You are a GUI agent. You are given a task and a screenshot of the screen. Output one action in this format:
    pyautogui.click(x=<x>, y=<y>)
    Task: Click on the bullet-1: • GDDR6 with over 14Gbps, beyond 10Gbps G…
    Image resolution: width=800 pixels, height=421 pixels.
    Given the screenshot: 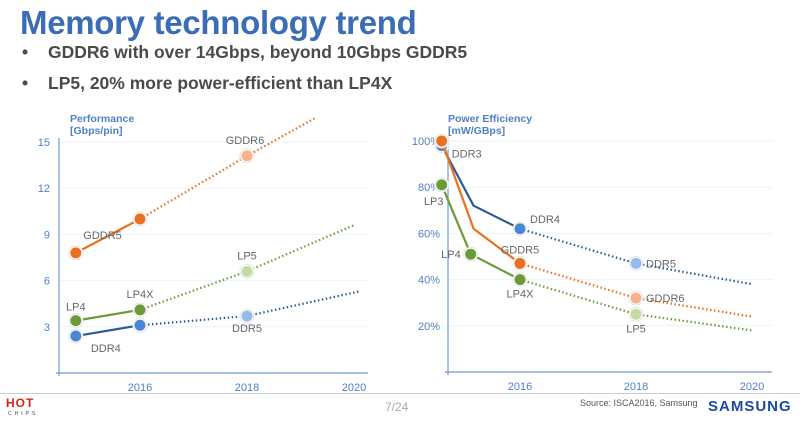 What is the action you would take?
    pyautogui.click(x=245, y=52)
    